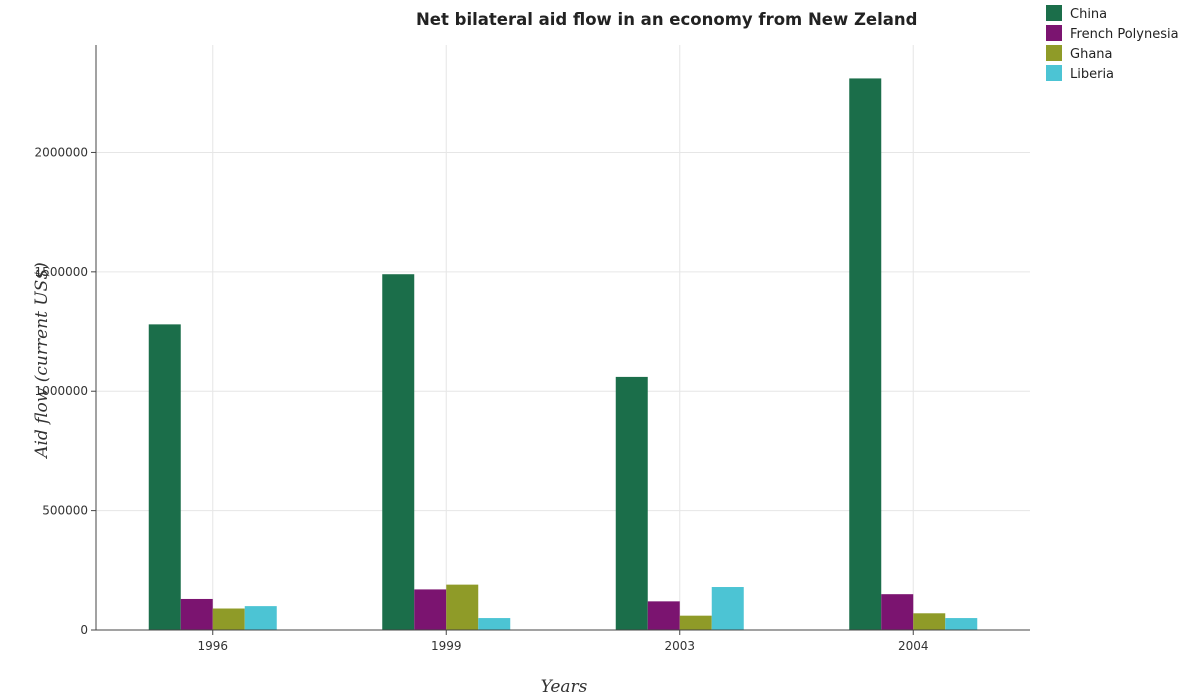 The height and width of the screenshot is (700, 1183). Describe the element at coordinates (1091, 54) in the screenshot. I see `legend-label: Ghana` at that location.